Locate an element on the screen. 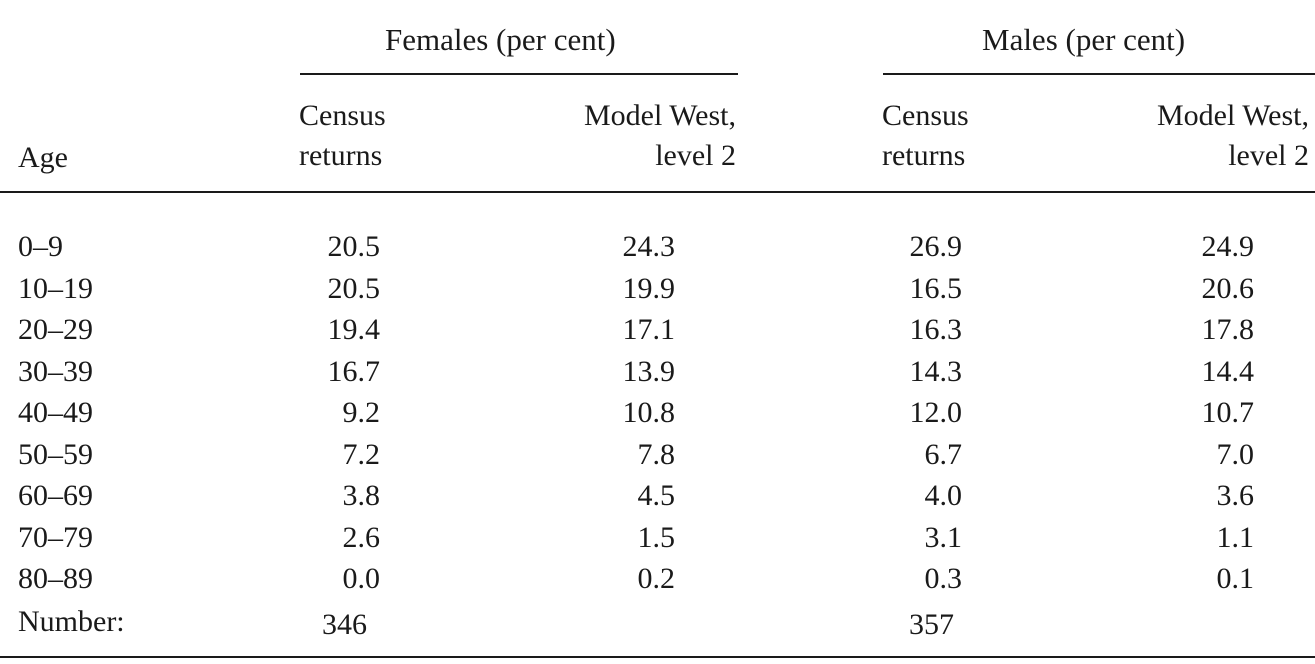 The width and height of the screenshot is (1315, 664). females-model-cell: 24.3 is located at coordinates (649, 246).